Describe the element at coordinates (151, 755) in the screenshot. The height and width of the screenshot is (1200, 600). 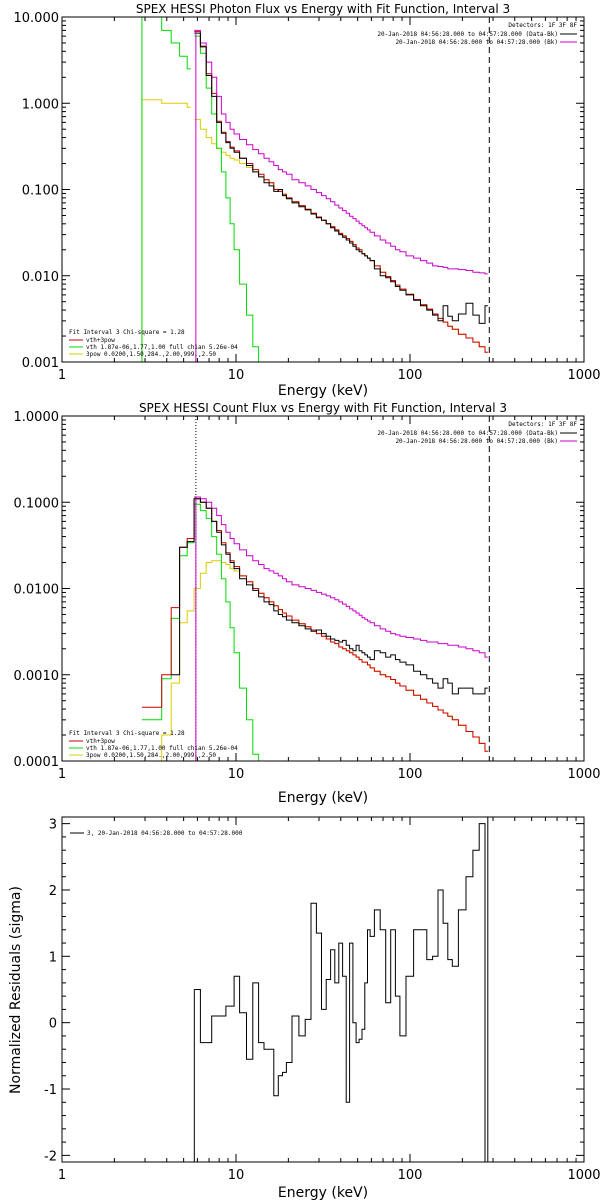
I see `panel2-fit-item-pow: 3pow 0.0200,1.50,284.,2.00,999.,2.50` at that location.